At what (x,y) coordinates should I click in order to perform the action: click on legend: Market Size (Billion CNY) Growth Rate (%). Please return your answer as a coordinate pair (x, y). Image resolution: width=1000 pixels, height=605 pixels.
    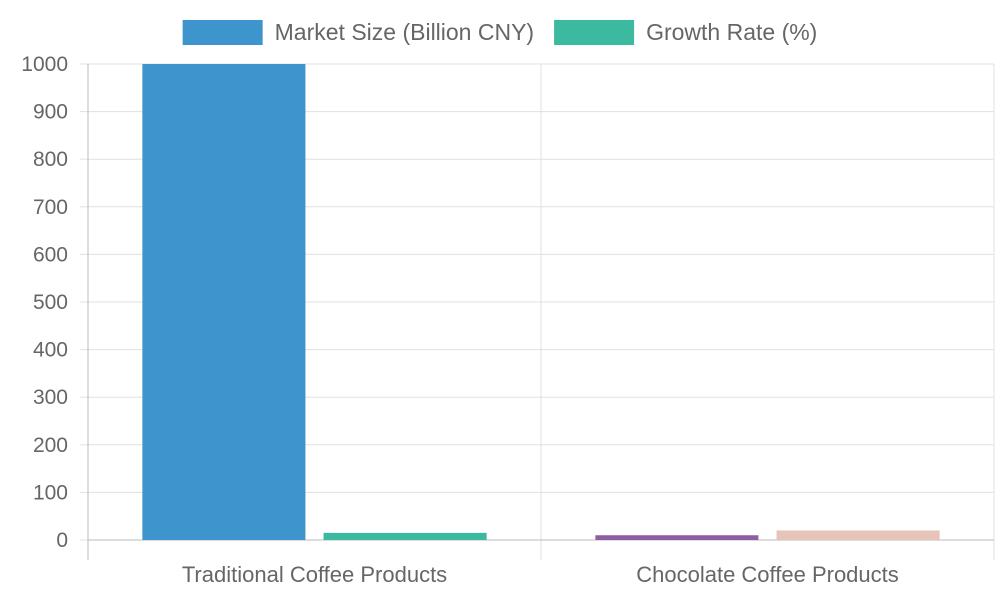
    Looking at the image, I should click on (499, 32).